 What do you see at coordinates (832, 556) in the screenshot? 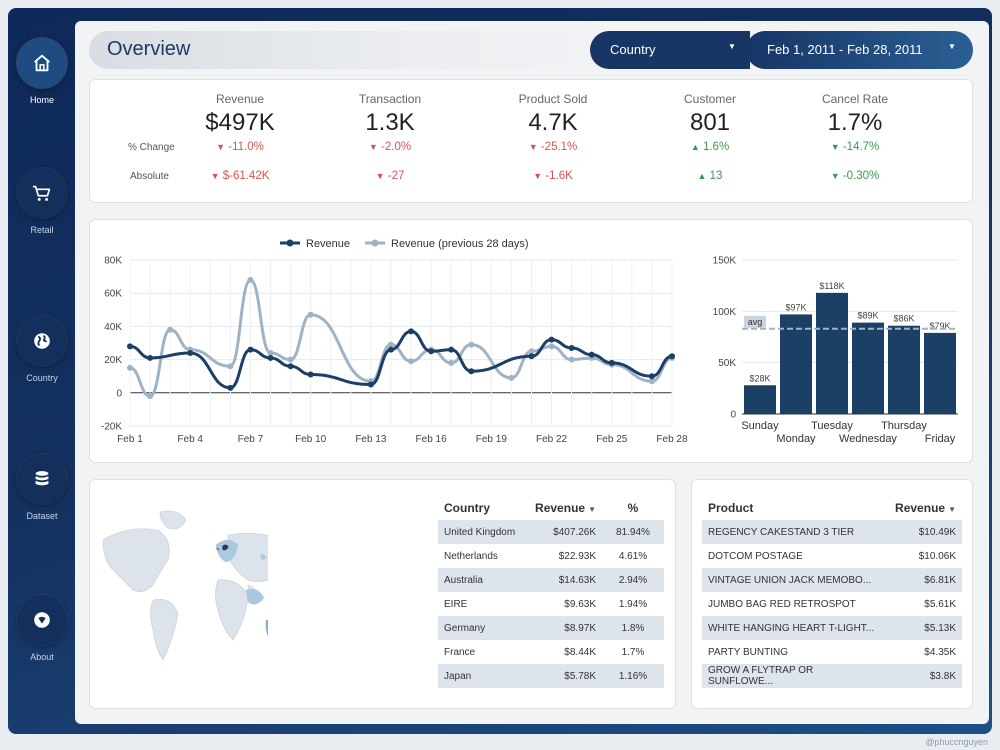
I see `table-row: DOTCOM POSTAGE $10.06K` at bounding box center [832, 556].